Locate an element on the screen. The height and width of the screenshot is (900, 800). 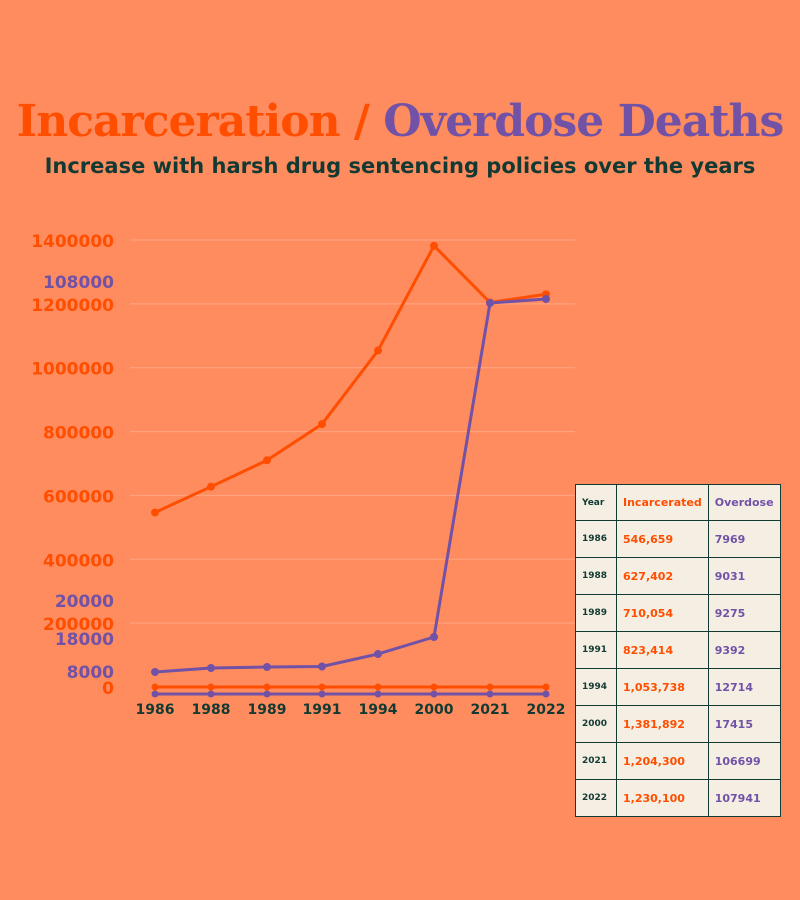
header-overdose: Overdose is located at coordinates (744, 502).